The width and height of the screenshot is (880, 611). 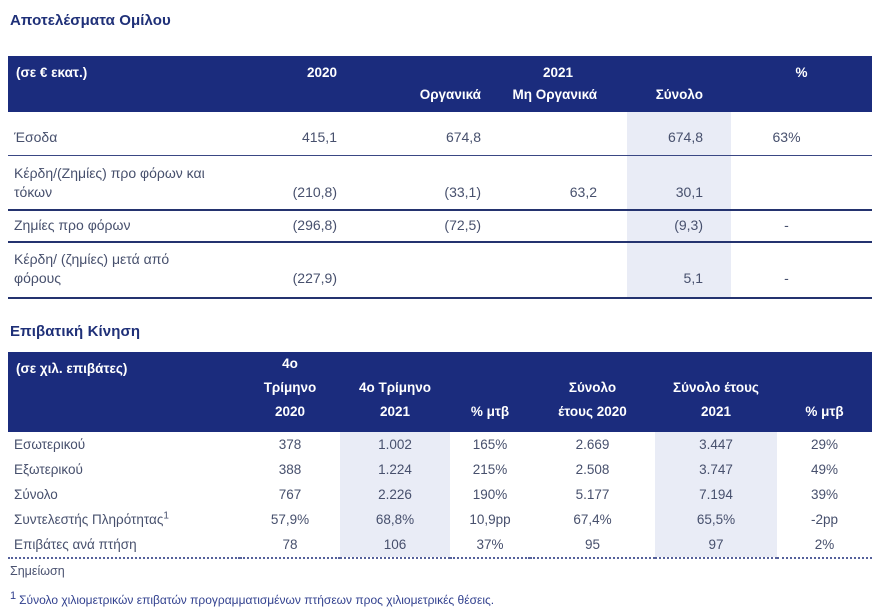 I want to click on cell-chg-q4: 215%, so click(x=490, y=469).